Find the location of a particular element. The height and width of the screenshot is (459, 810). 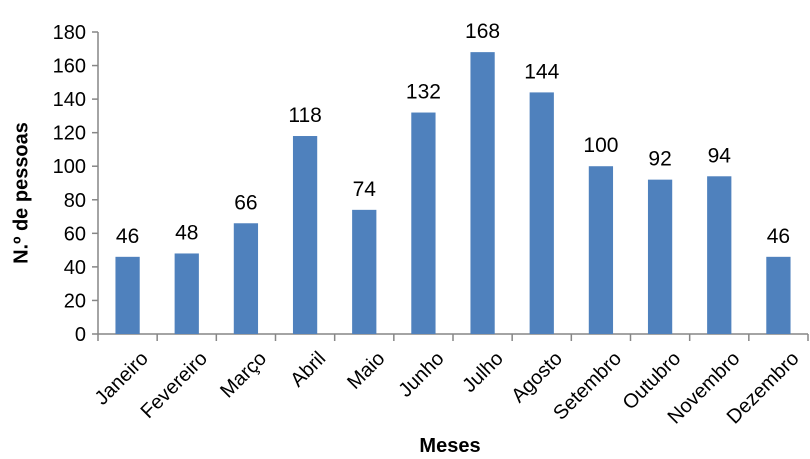

y-tick-label: 140 is located at coordinates (69, 100).